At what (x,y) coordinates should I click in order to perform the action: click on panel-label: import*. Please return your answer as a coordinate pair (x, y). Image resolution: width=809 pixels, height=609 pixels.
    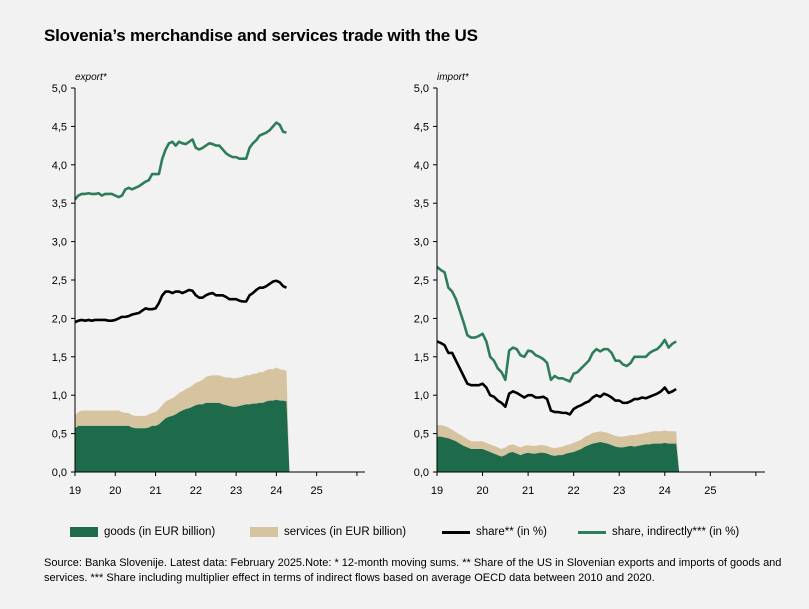
    Looking at the image, I should click on (453, 77).